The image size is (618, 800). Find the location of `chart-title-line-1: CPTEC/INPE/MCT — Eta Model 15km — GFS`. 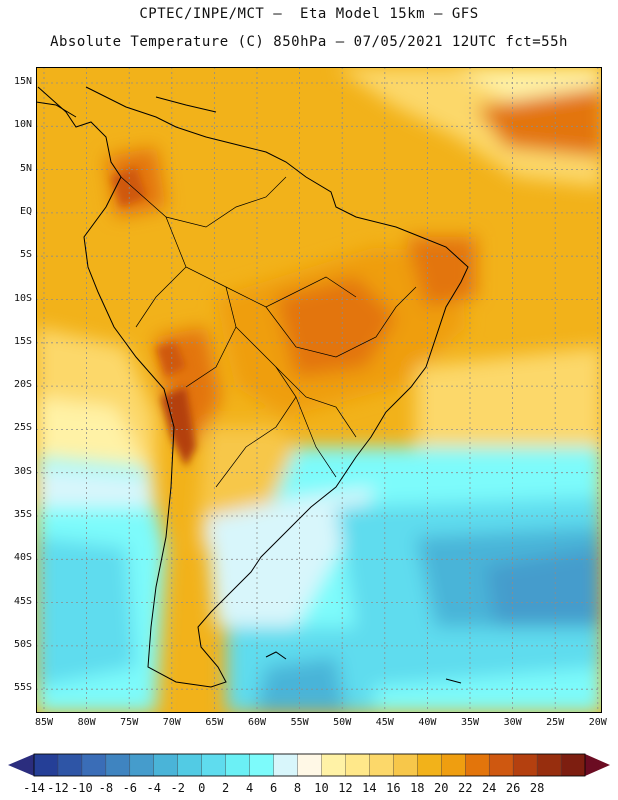

chart-title-line-1: CPTEC/INPE/MCT — Eta Model 15km — GFS is located at coordinates (309, 14).